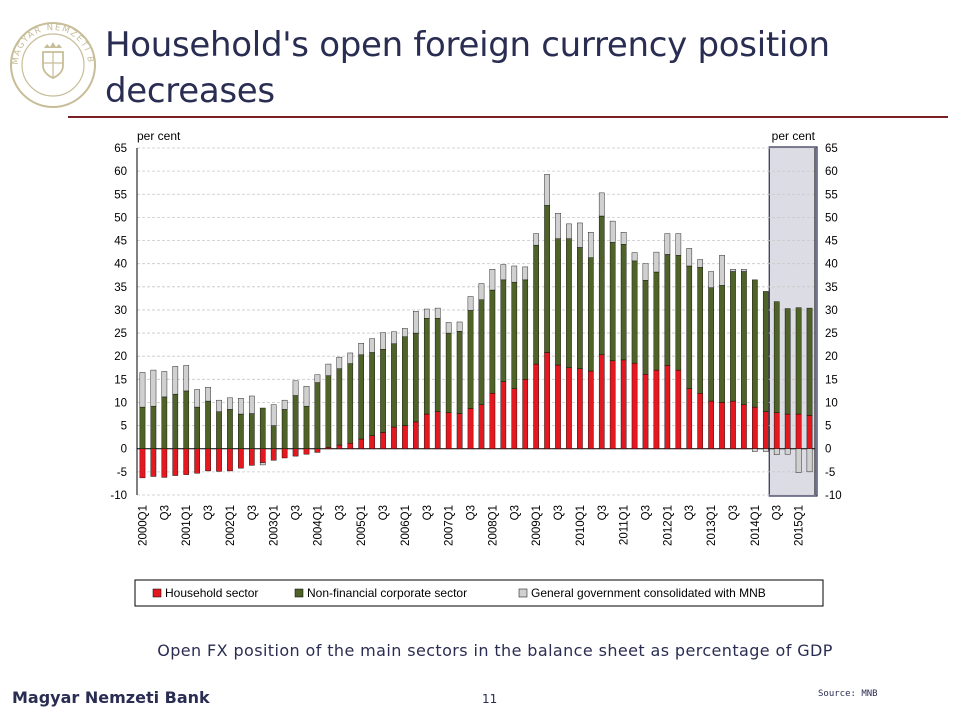 The width and height of the screenshot is (960, 720). What do you see at coordinates (831, 357) in the screenshot?
I see `y-tick-label-right: 20` at bounding box center [831, 357].